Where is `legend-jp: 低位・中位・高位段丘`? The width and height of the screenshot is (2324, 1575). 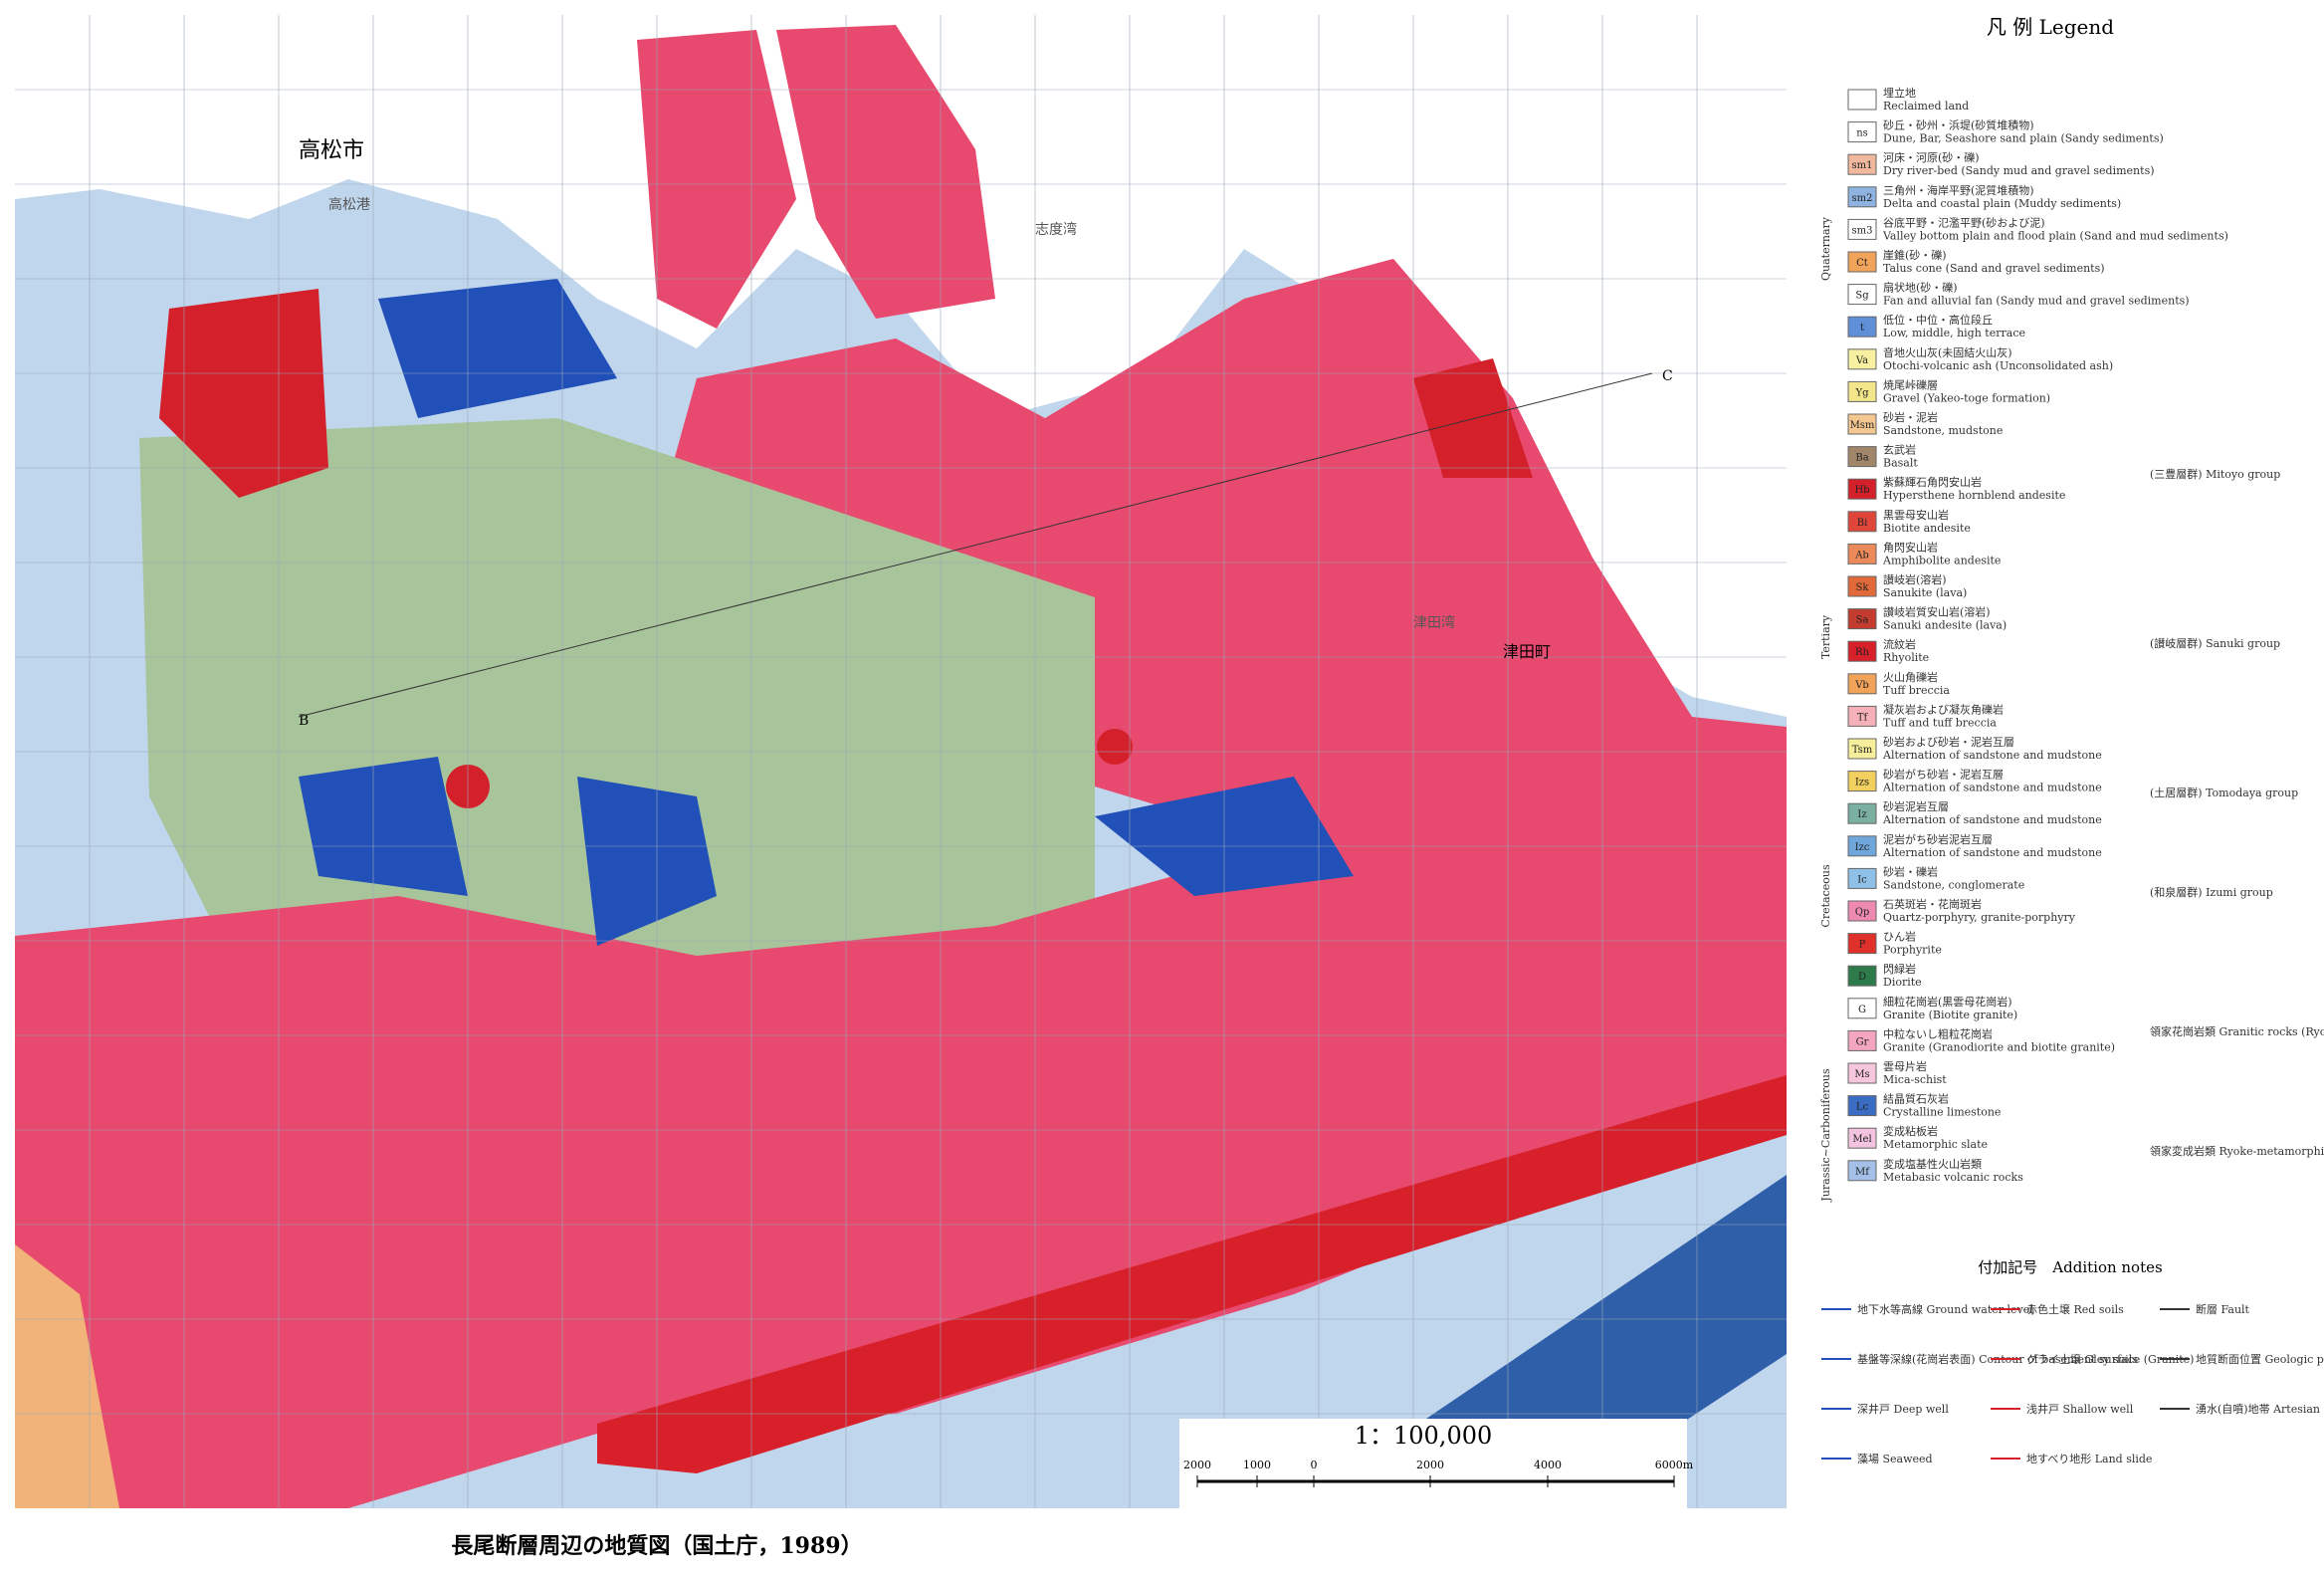
legend-jp: 低位・中位・高位段丘 is located at coordinates (1938, 320).